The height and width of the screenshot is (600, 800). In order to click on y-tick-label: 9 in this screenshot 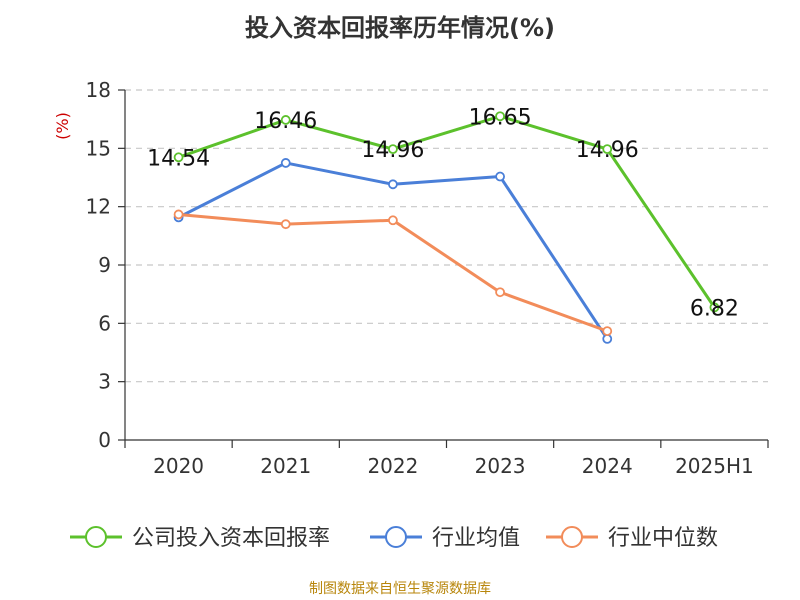, I will do `click(104, 265)`.